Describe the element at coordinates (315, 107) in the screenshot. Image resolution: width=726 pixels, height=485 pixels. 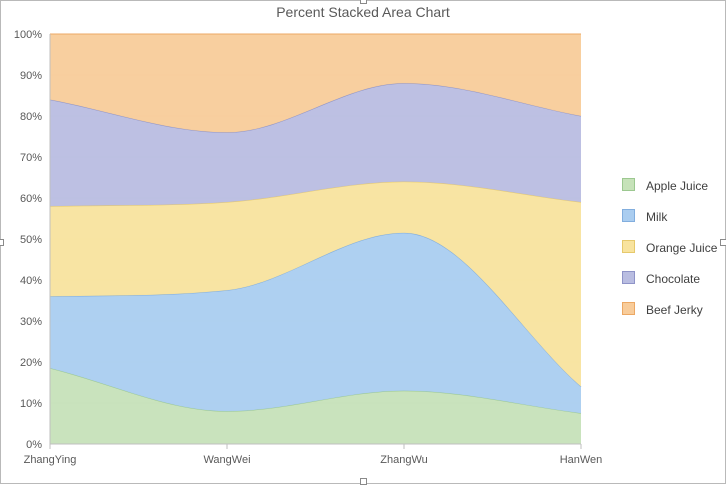
I see `line-chocolate` at that location.